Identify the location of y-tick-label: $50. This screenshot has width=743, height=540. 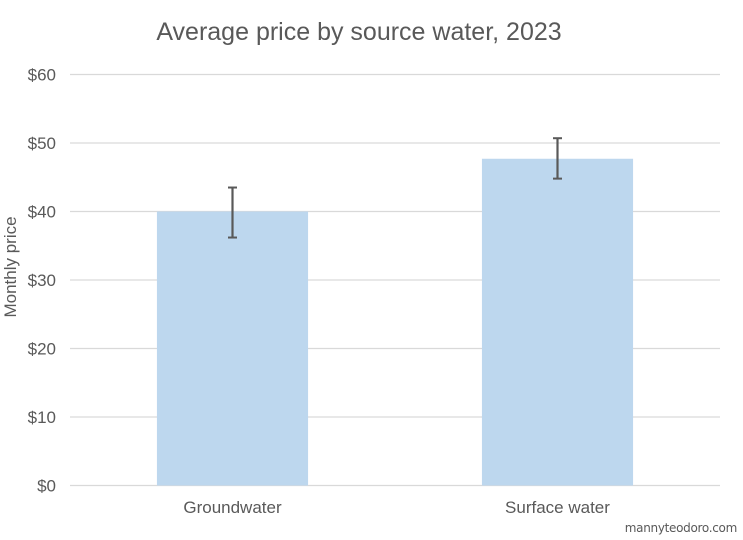
(42, 143).